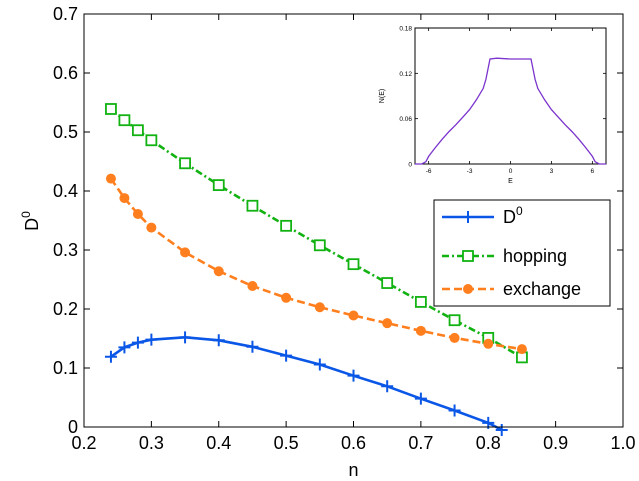 Image resolution: width=639 pixels, height=481 pixels. I want to click on y-axis-label: D0, so click(30, 221).